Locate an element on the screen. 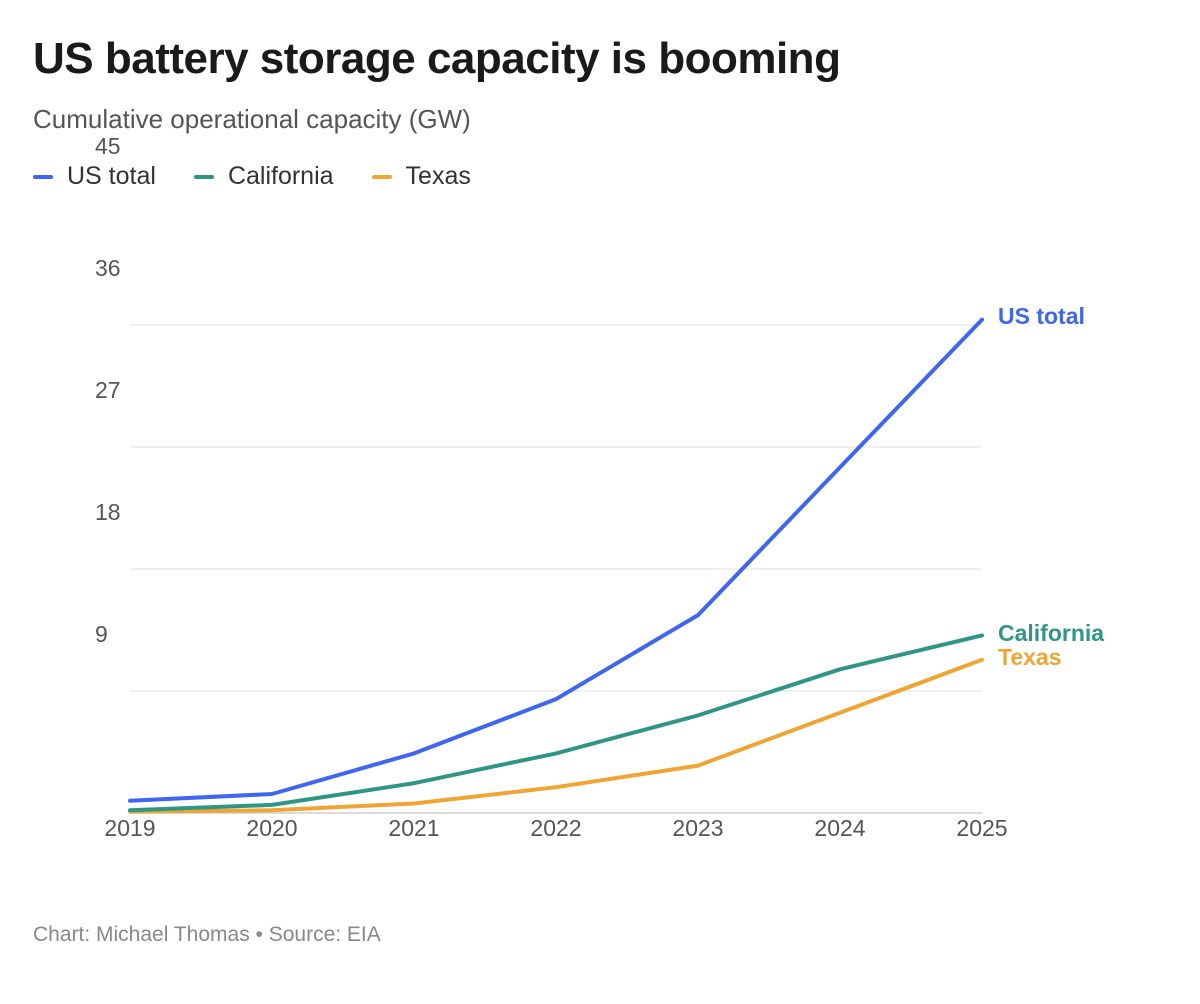 Image resolution: width=1200 pixels, height=1004 pixels. chart-title: US battery storage capacity is booming is located at coordinates (437, 58).